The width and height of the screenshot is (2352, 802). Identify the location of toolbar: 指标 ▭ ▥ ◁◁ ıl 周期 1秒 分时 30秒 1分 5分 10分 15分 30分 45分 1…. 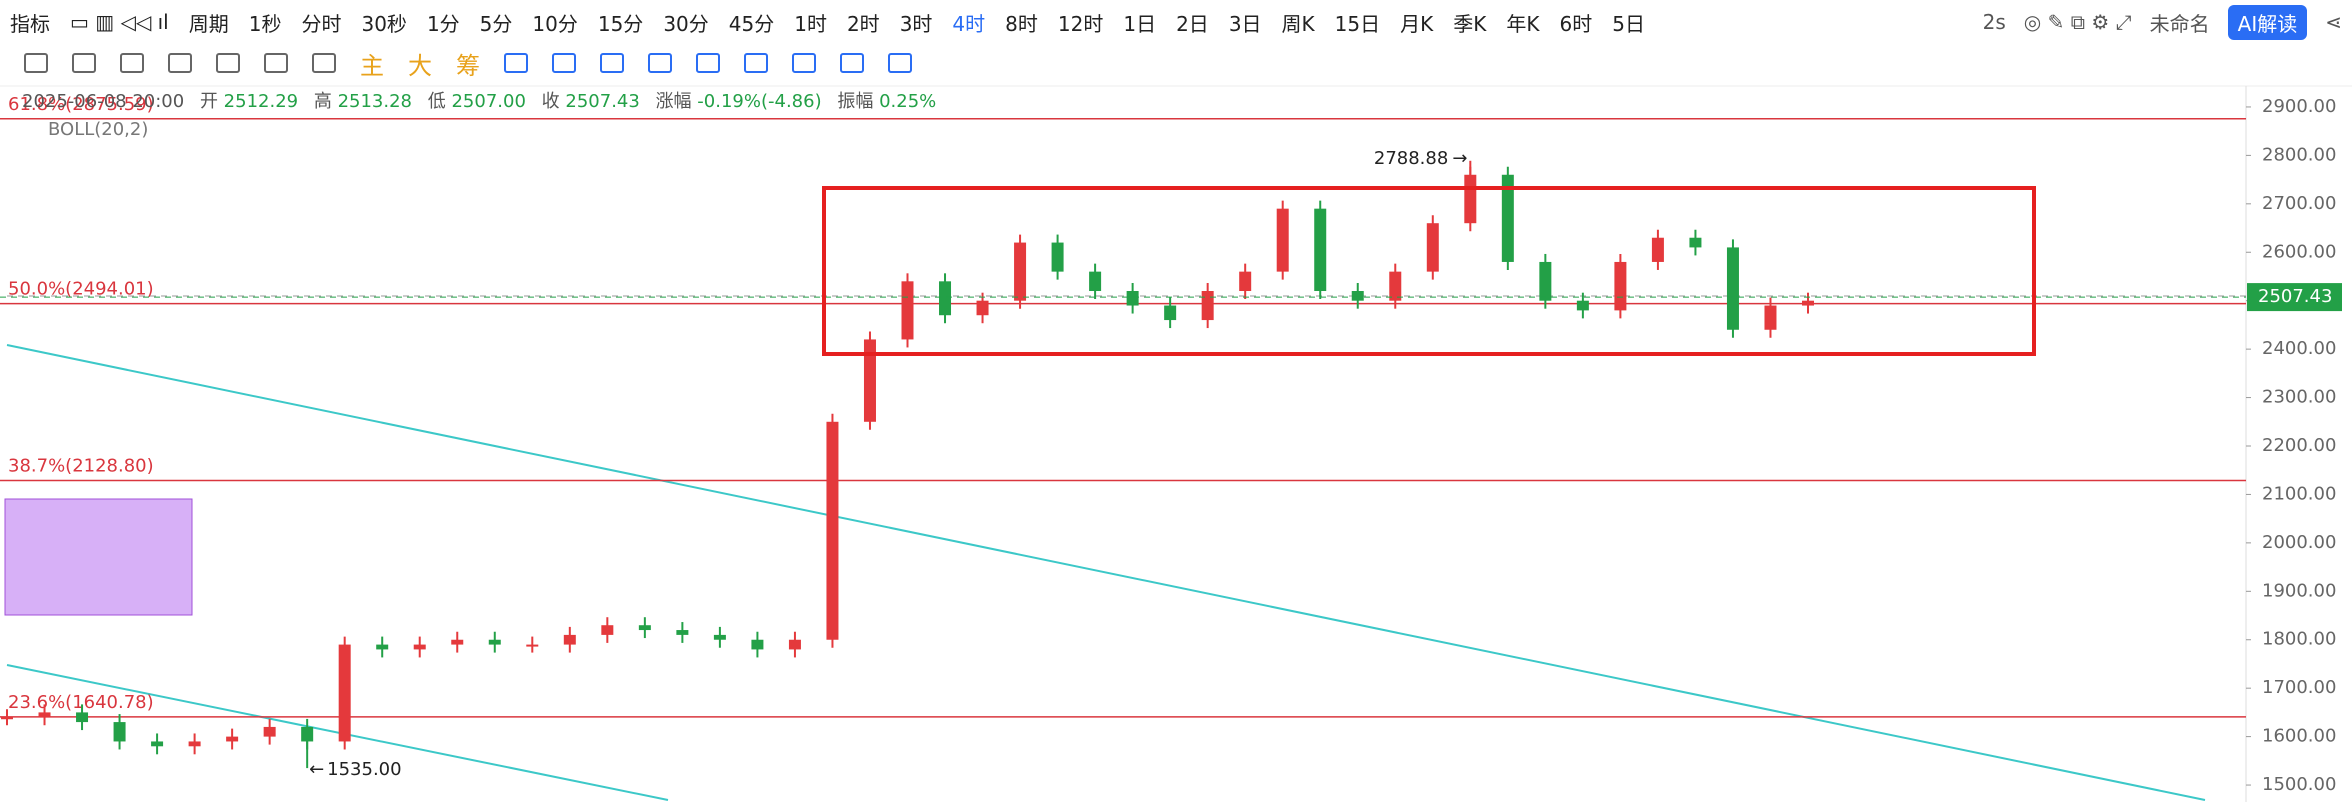
(1176, 22).